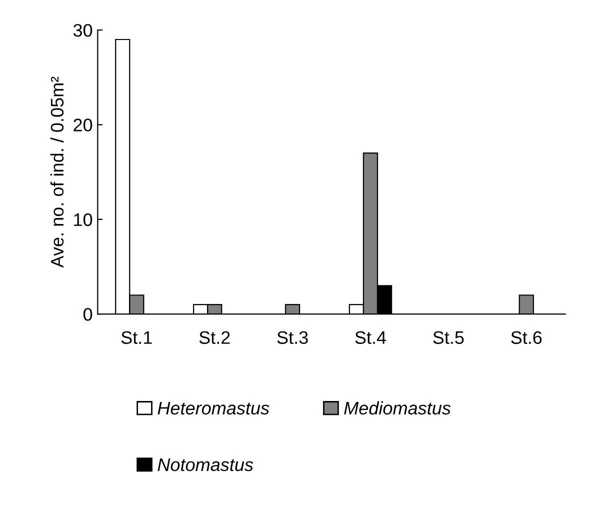 This screenshot has height=509, width=592. Describe the element at coordinates (370, 337) in the screenshot. I see `x-tick-label: St.4` at that location.